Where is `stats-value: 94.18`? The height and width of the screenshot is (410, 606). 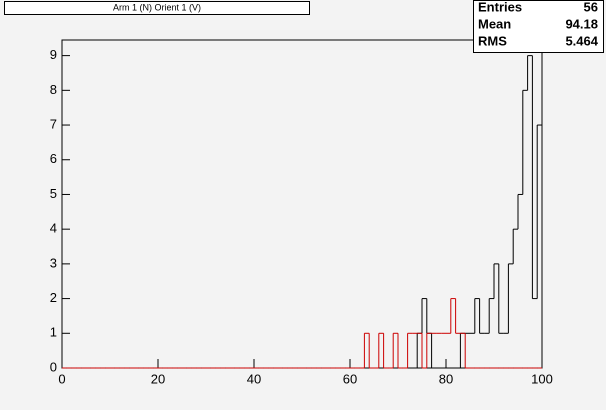
stats-value: 94.18 is located at coordinates (581, 23).